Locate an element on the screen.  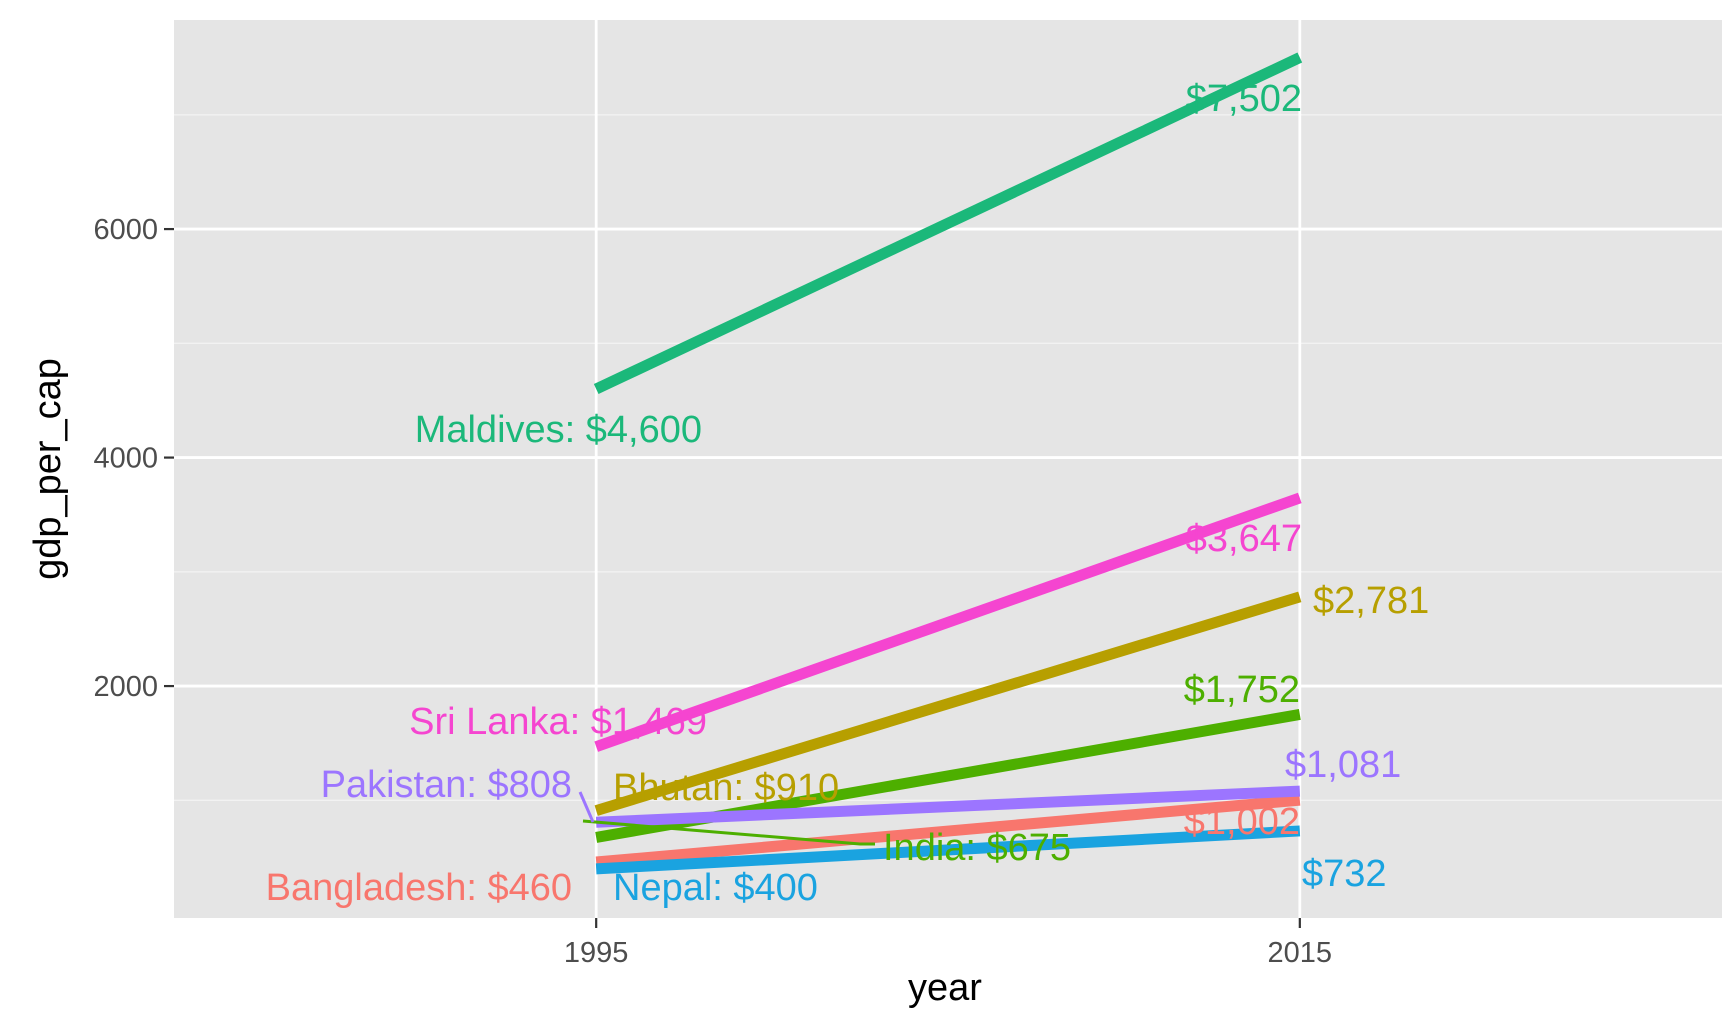
data-label-sri-lanka-1995: Sri Lanka: $1,469 is located at coordinates (558, 722).